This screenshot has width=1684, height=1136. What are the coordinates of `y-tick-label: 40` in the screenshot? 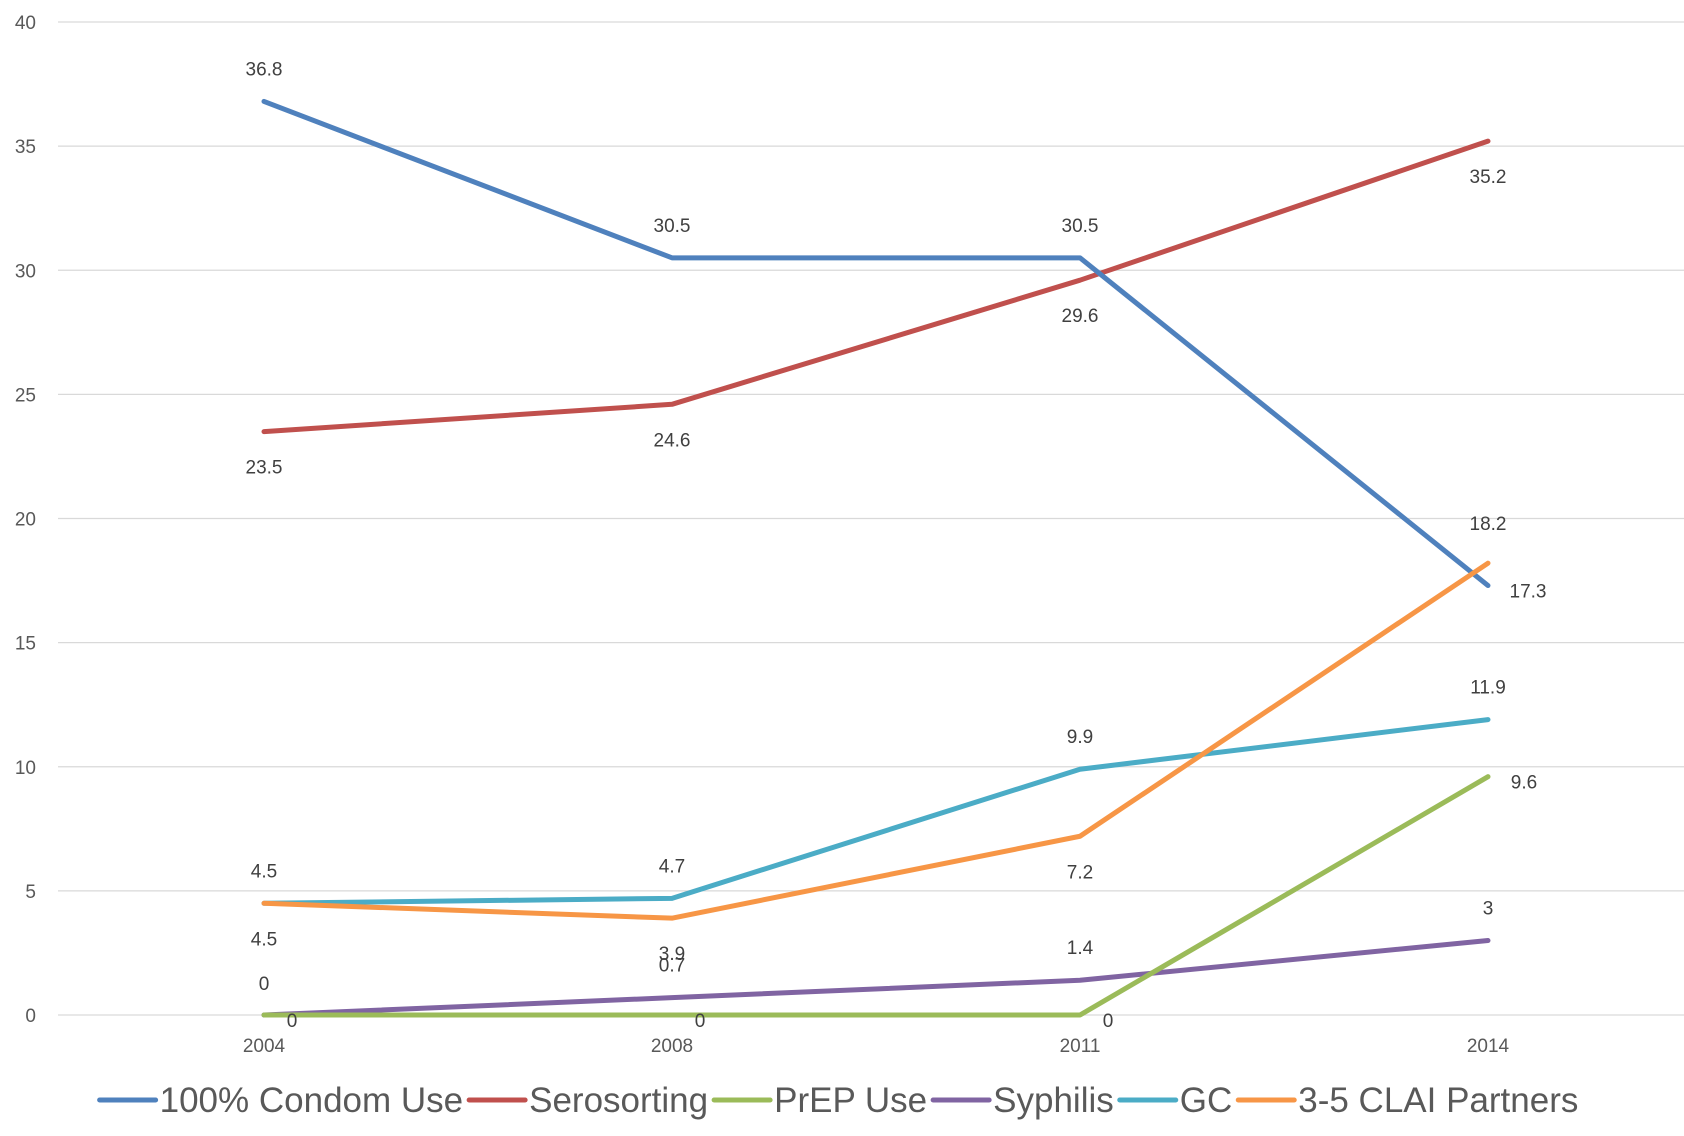 It's located at (25, 23).